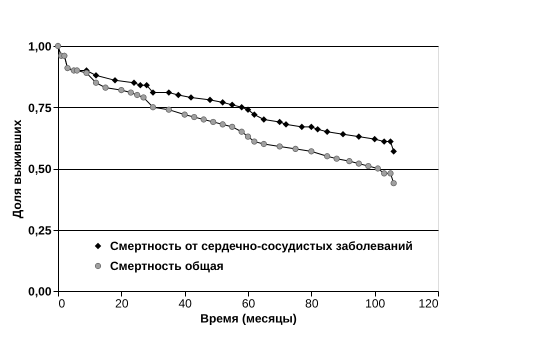 This screenshot has height=343, width=553. I want to click on legend-label: Смертность от сердечно-сосудистых заболеваний, so click(261, 246).